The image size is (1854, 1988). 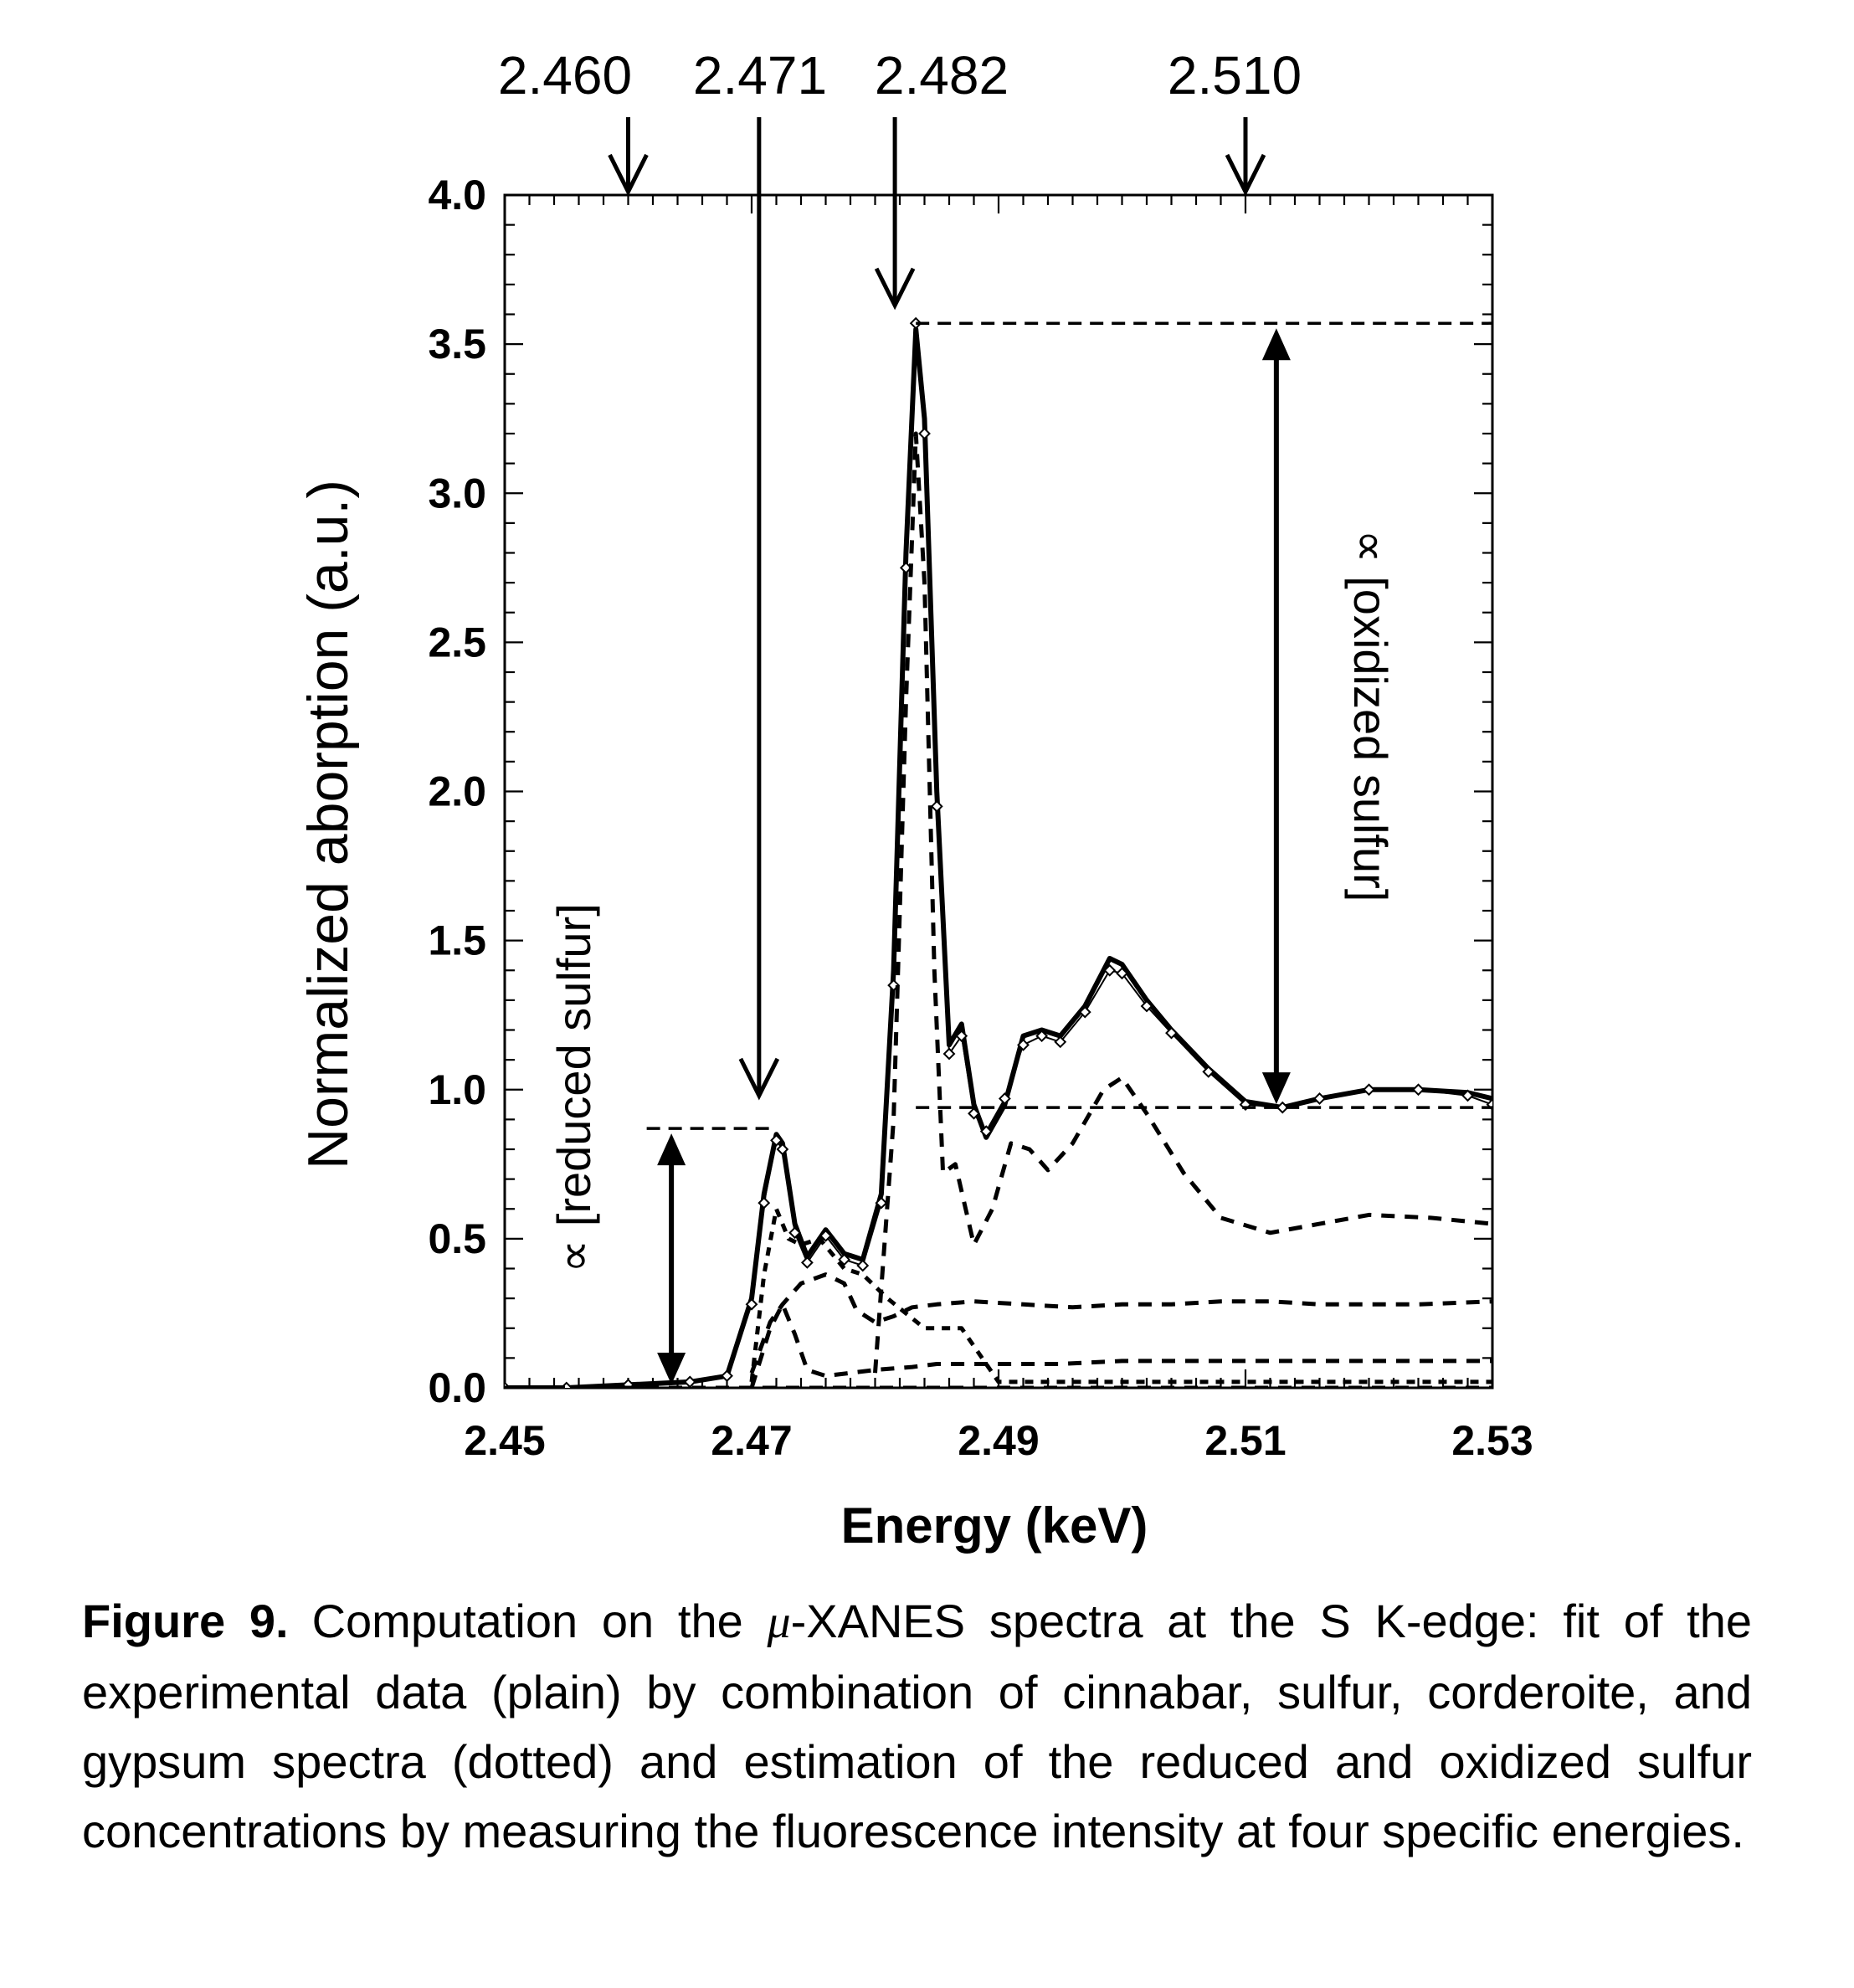 I want to click on x-axis-label: Energy (keV), so click(x=995, y=1525).